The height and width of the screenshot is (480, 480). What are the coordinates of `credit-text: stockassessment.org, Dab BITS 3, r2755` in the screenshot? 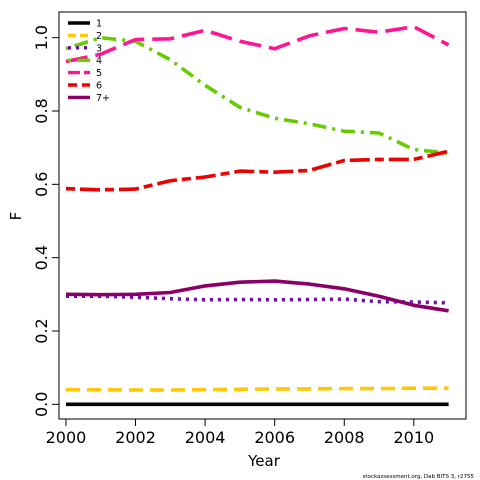 It's located at (419, 477).